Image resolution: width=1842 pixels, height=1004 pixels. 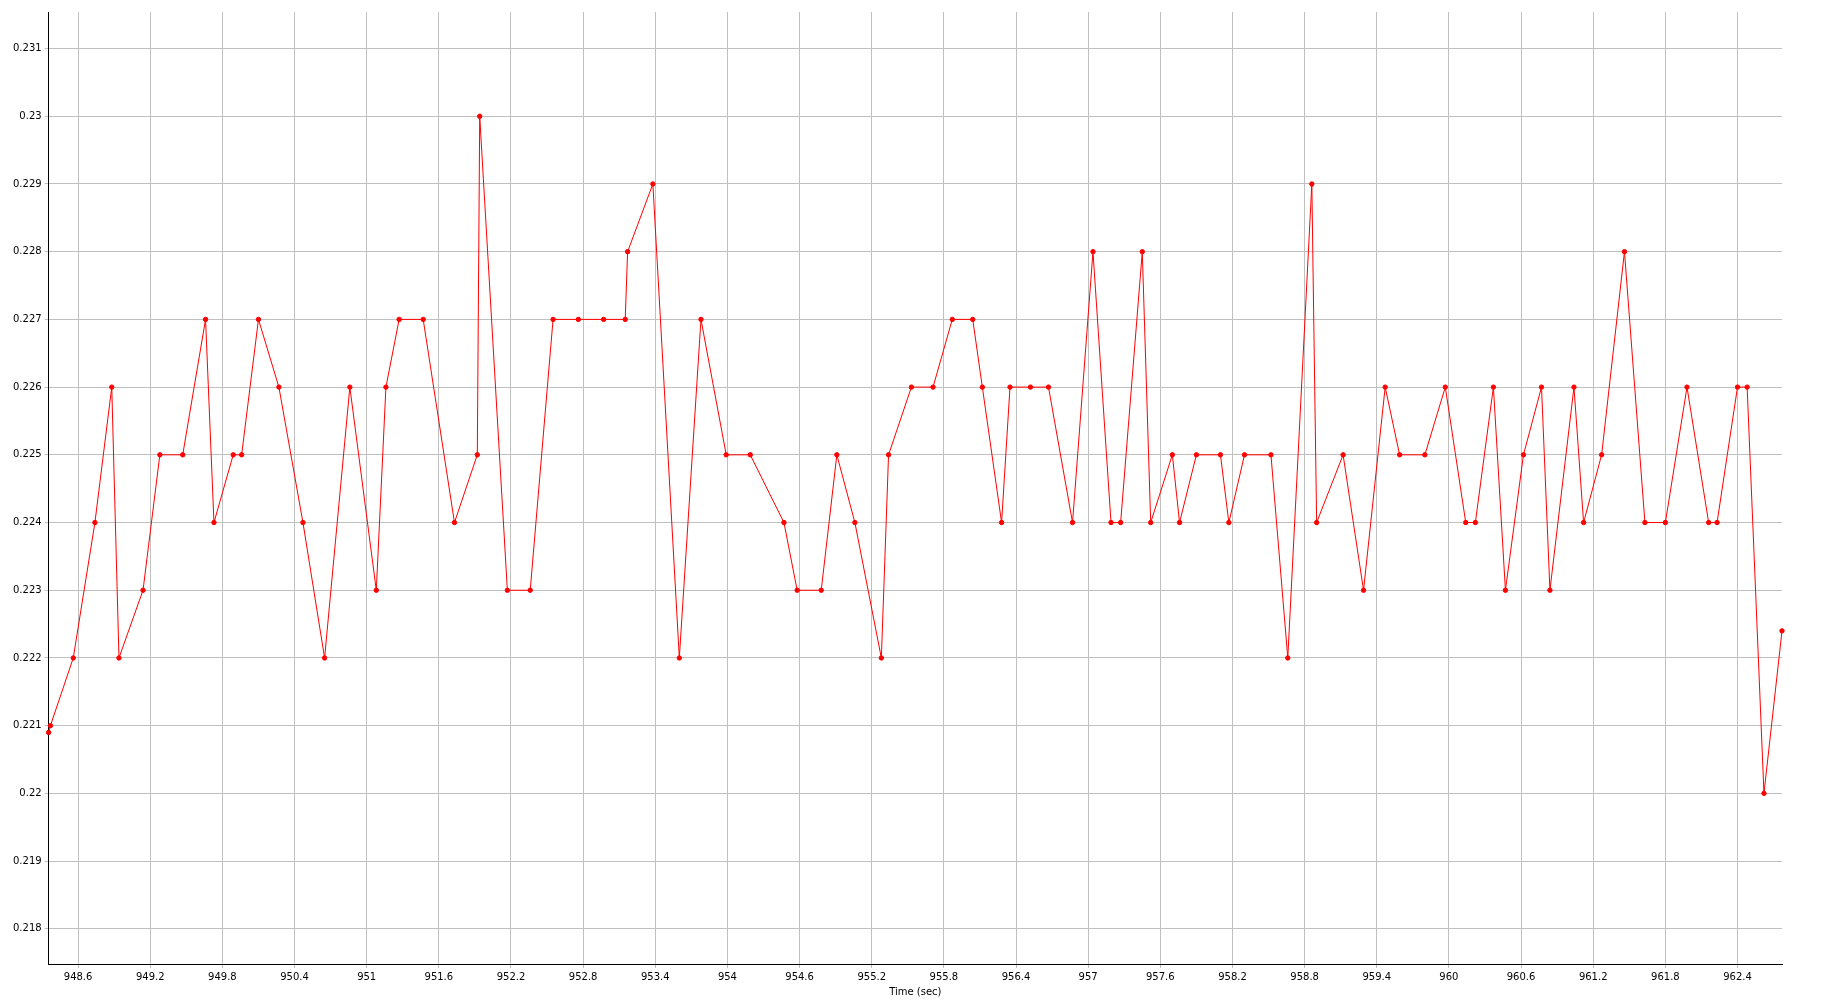 I want to click on y-tick-label: 0.23, so click(x=30, y=115).